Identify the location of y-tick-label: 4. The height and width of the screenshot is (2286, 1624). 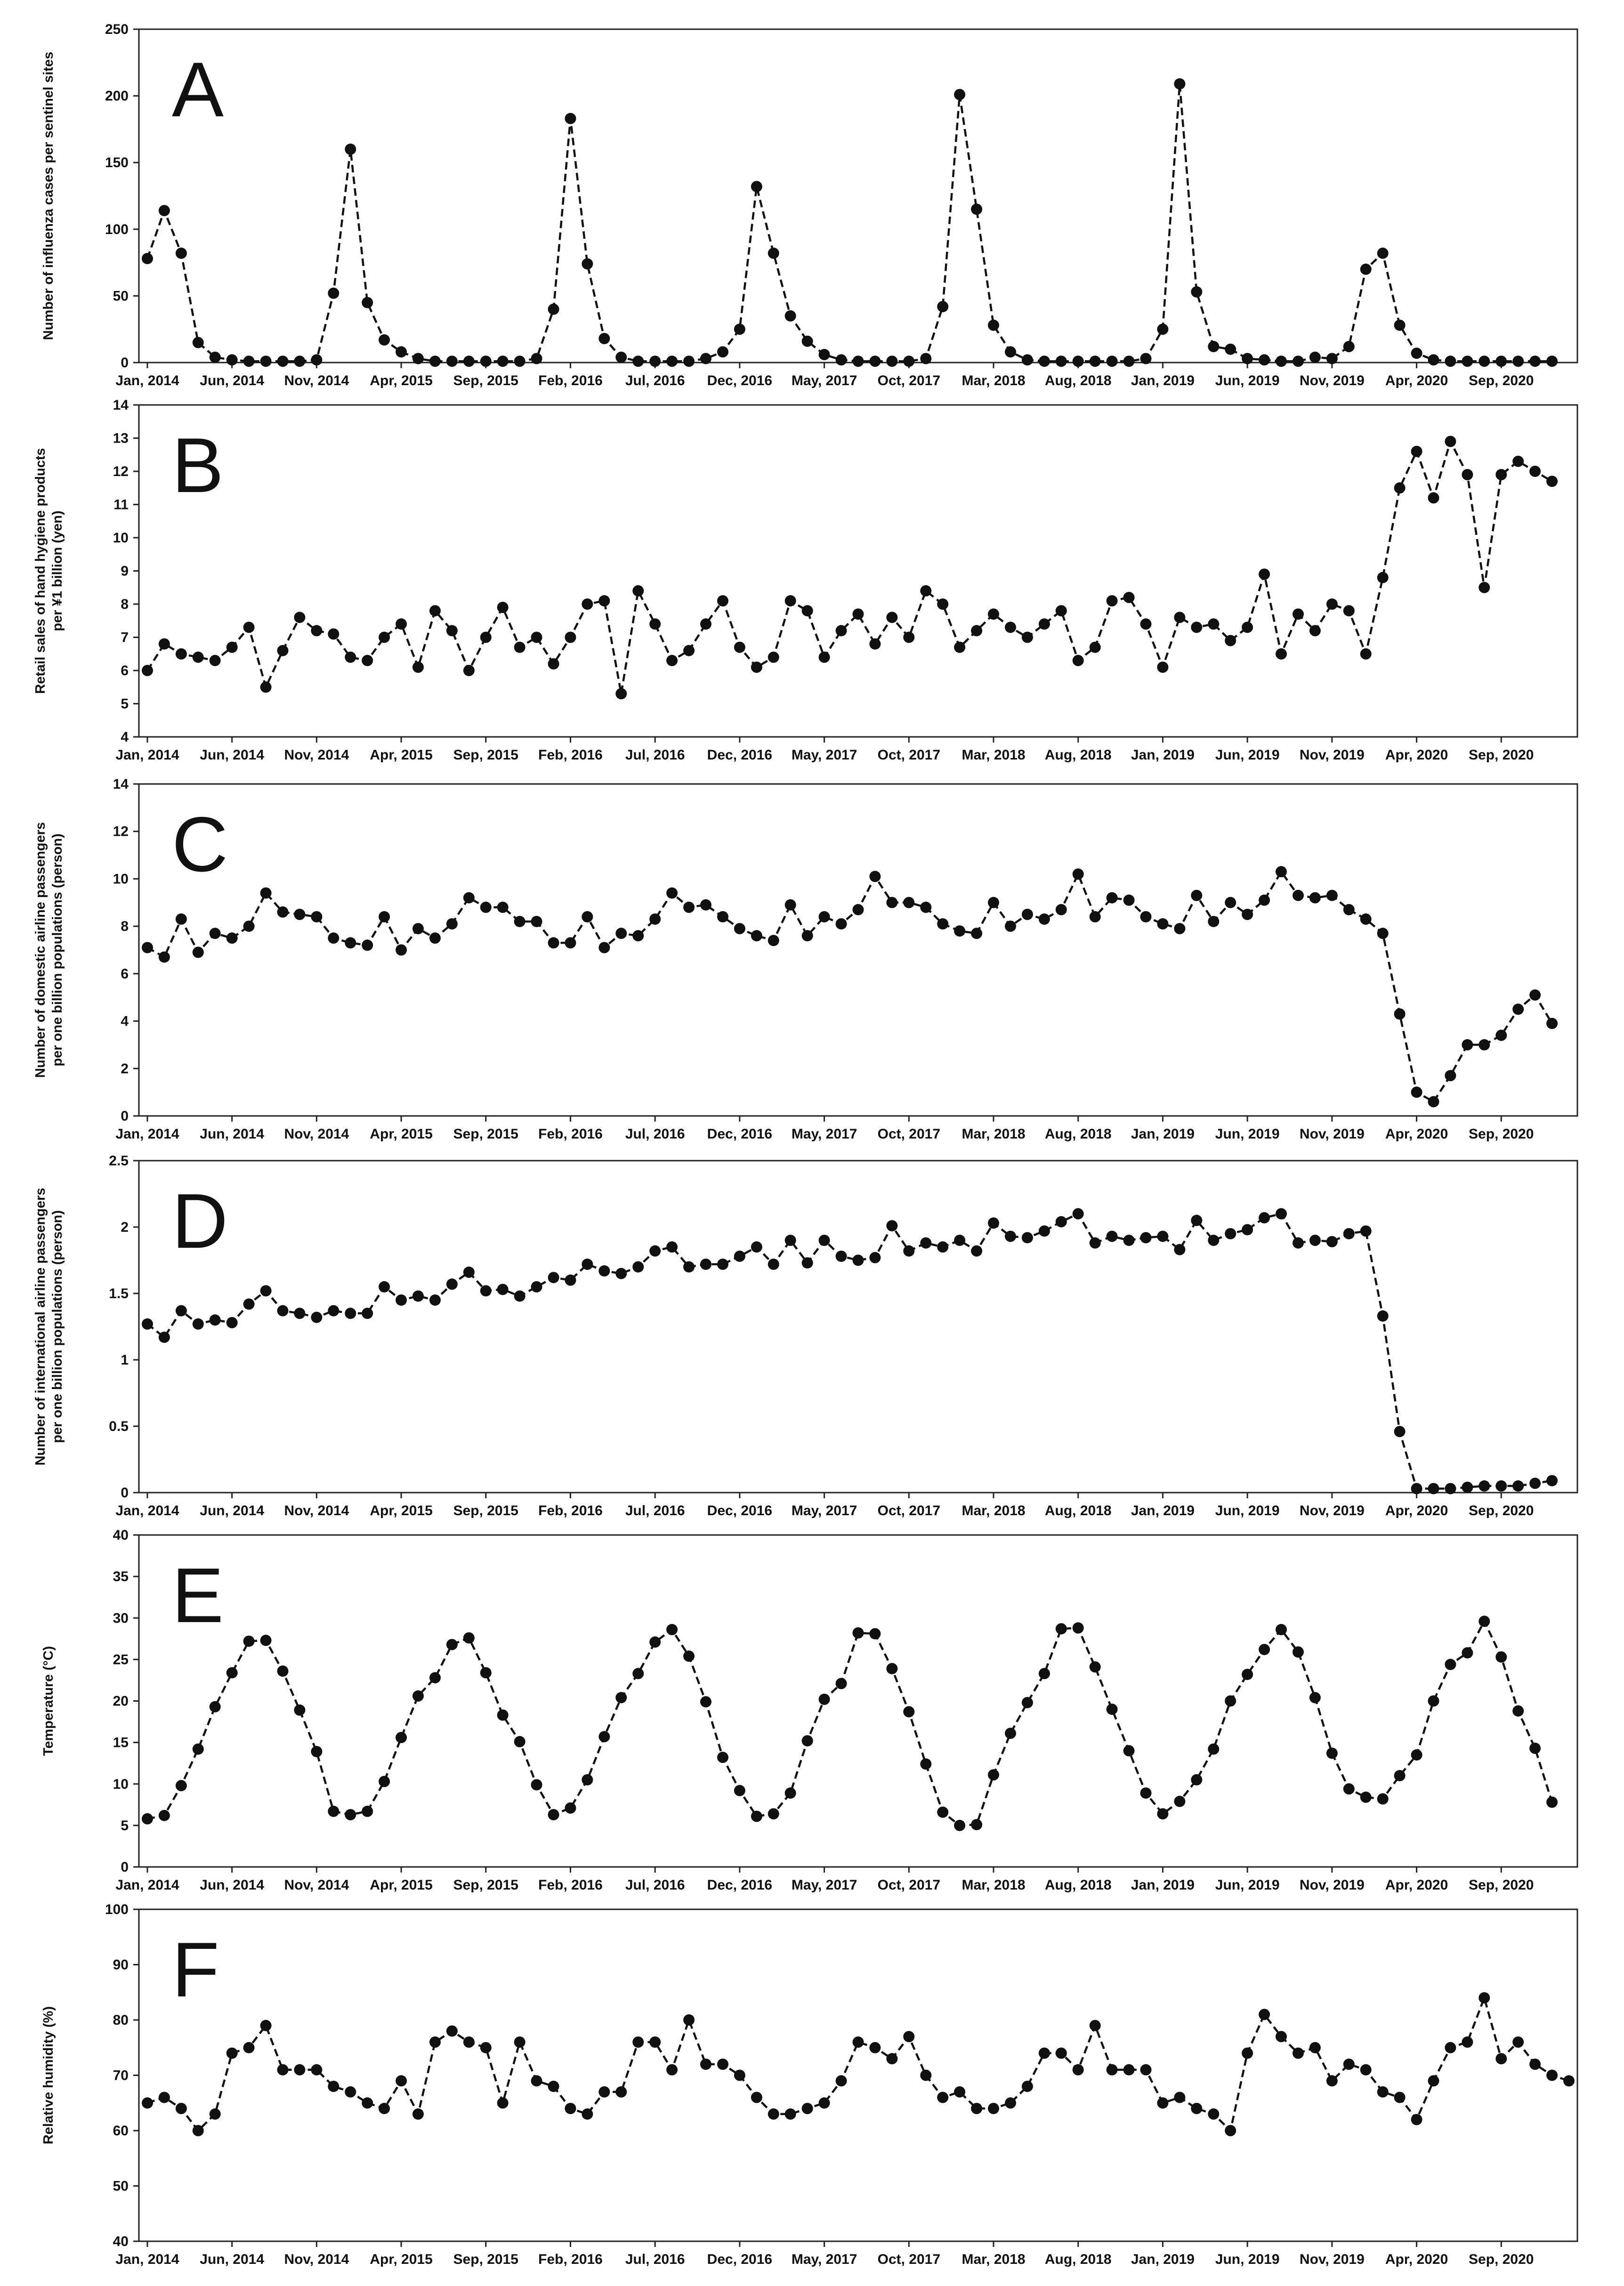
(125, 1021).